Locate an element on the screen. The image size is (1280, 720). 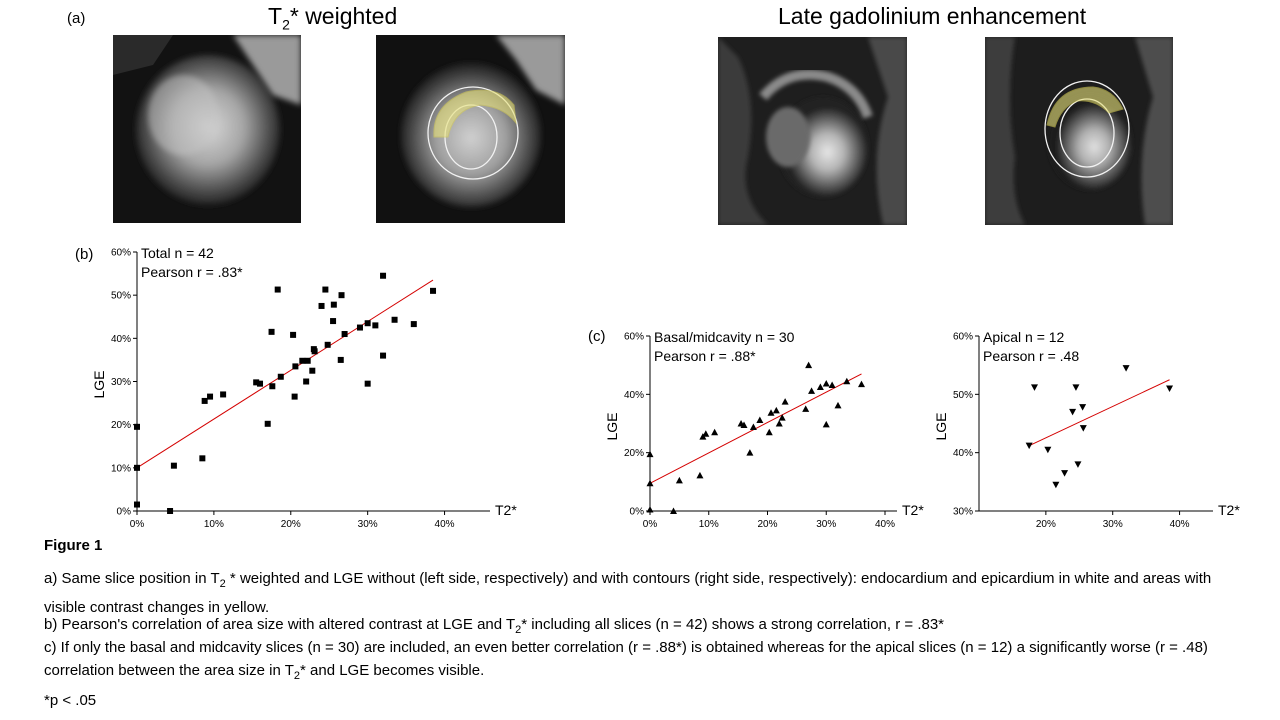
y-axis-label: LGE is located at coordinates (99, 384).